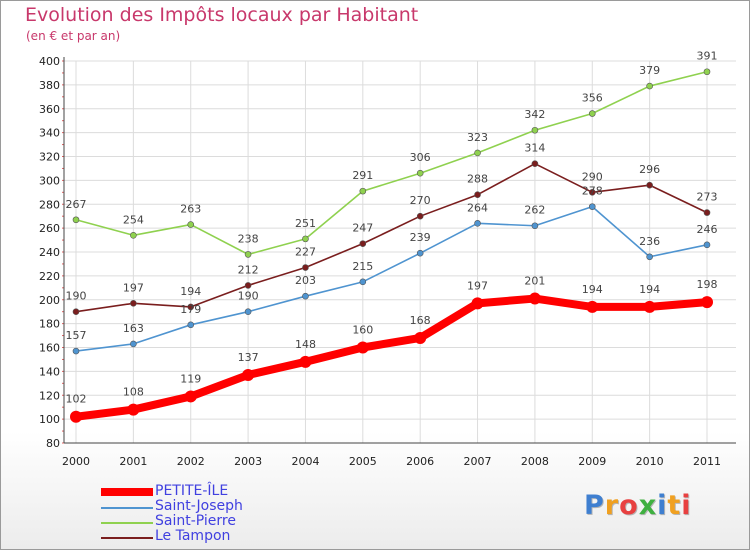 The image size is (750, 550). What do you see at coordinates (76, 399) in the screenshot?
I see `data-label: 102` at bounding box center [76, 399].